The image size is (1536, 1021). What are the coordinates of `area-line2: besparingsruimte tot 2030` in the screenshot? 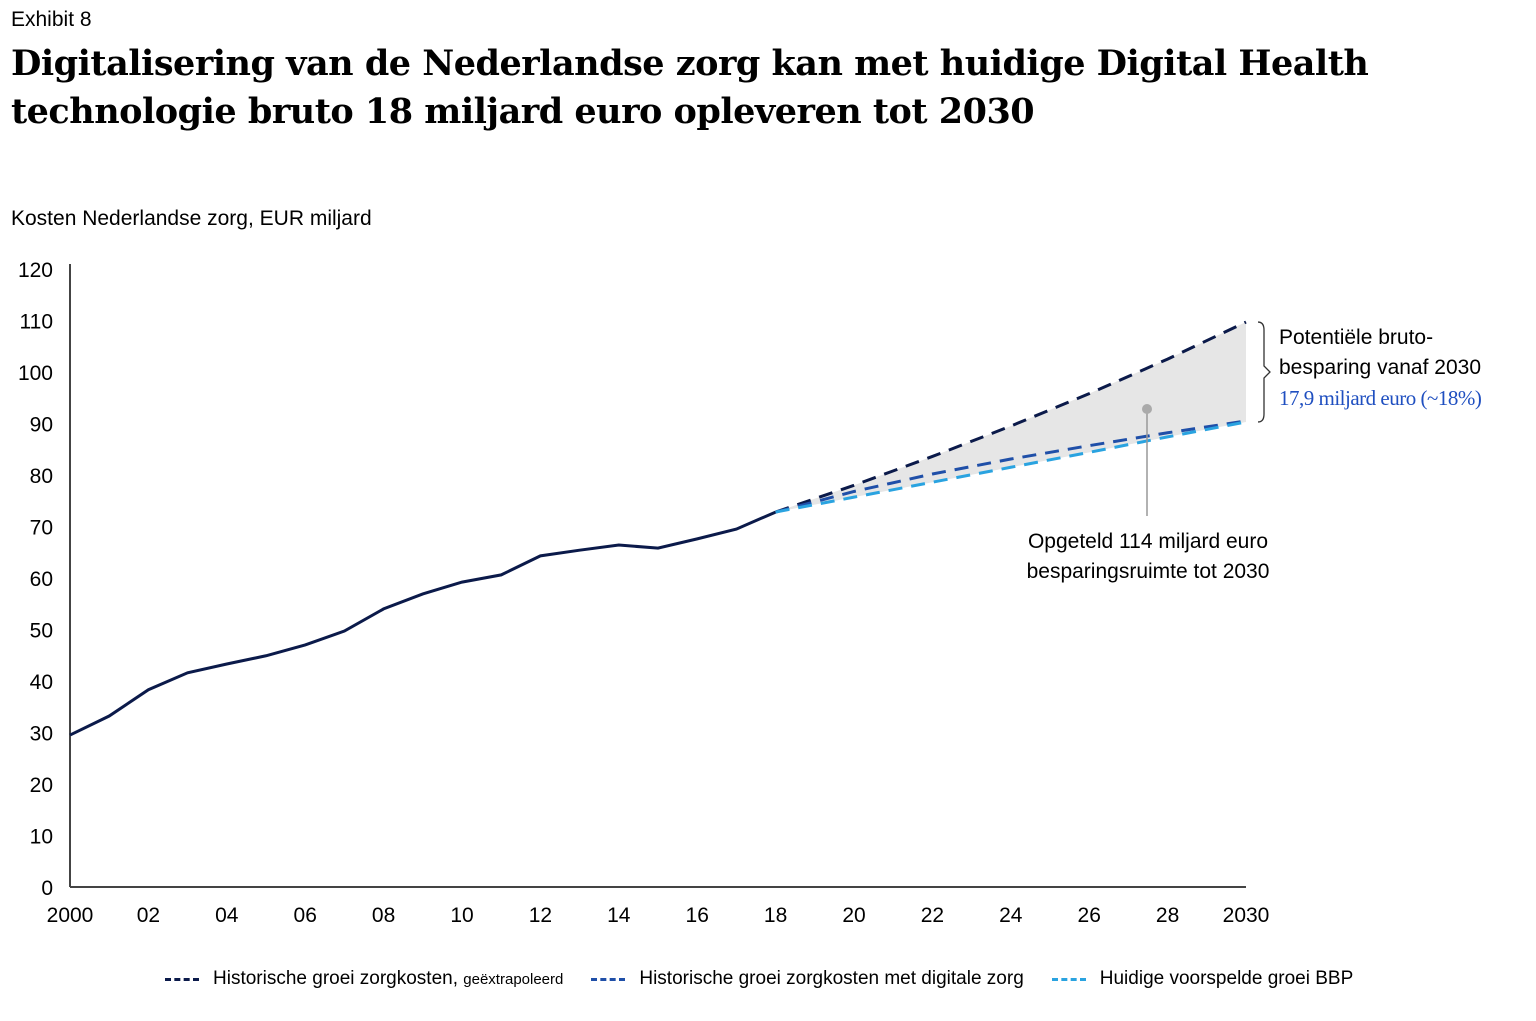 It's located at (1148, 571).